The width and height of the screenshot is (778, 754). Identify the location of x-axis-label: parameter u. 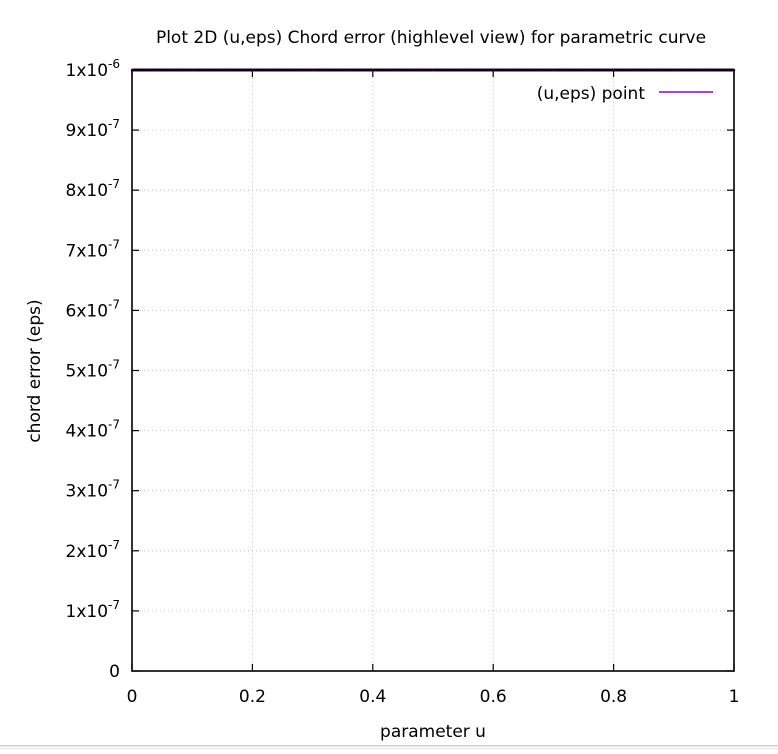
(433, 732).